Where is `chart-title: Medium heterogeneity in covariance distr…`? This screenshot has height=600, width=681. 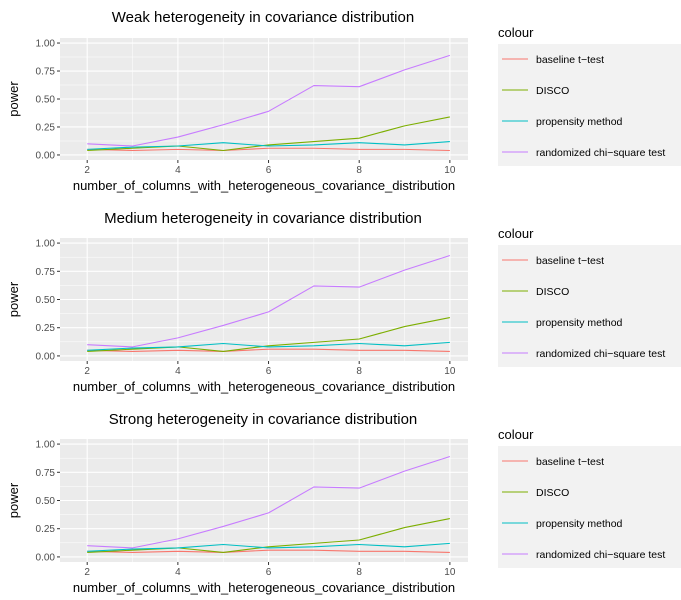
chart-title: Medium heterogeneity in covariance distr… is located at coordinates (263, 218).